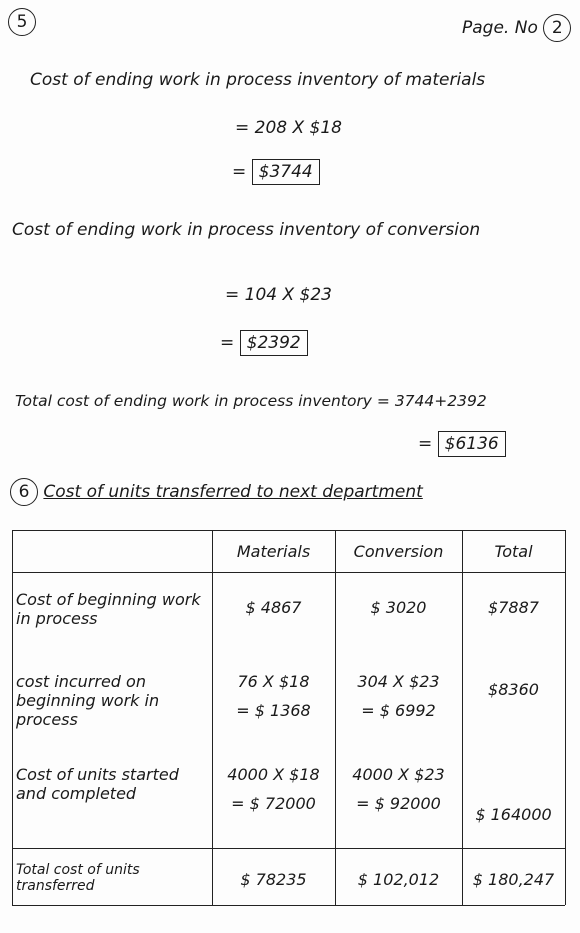 This screenshot has width=580, height=933. Describe the element at coordinates (285, 172) in the screenshot. I see `result-box: $3744` at that location.